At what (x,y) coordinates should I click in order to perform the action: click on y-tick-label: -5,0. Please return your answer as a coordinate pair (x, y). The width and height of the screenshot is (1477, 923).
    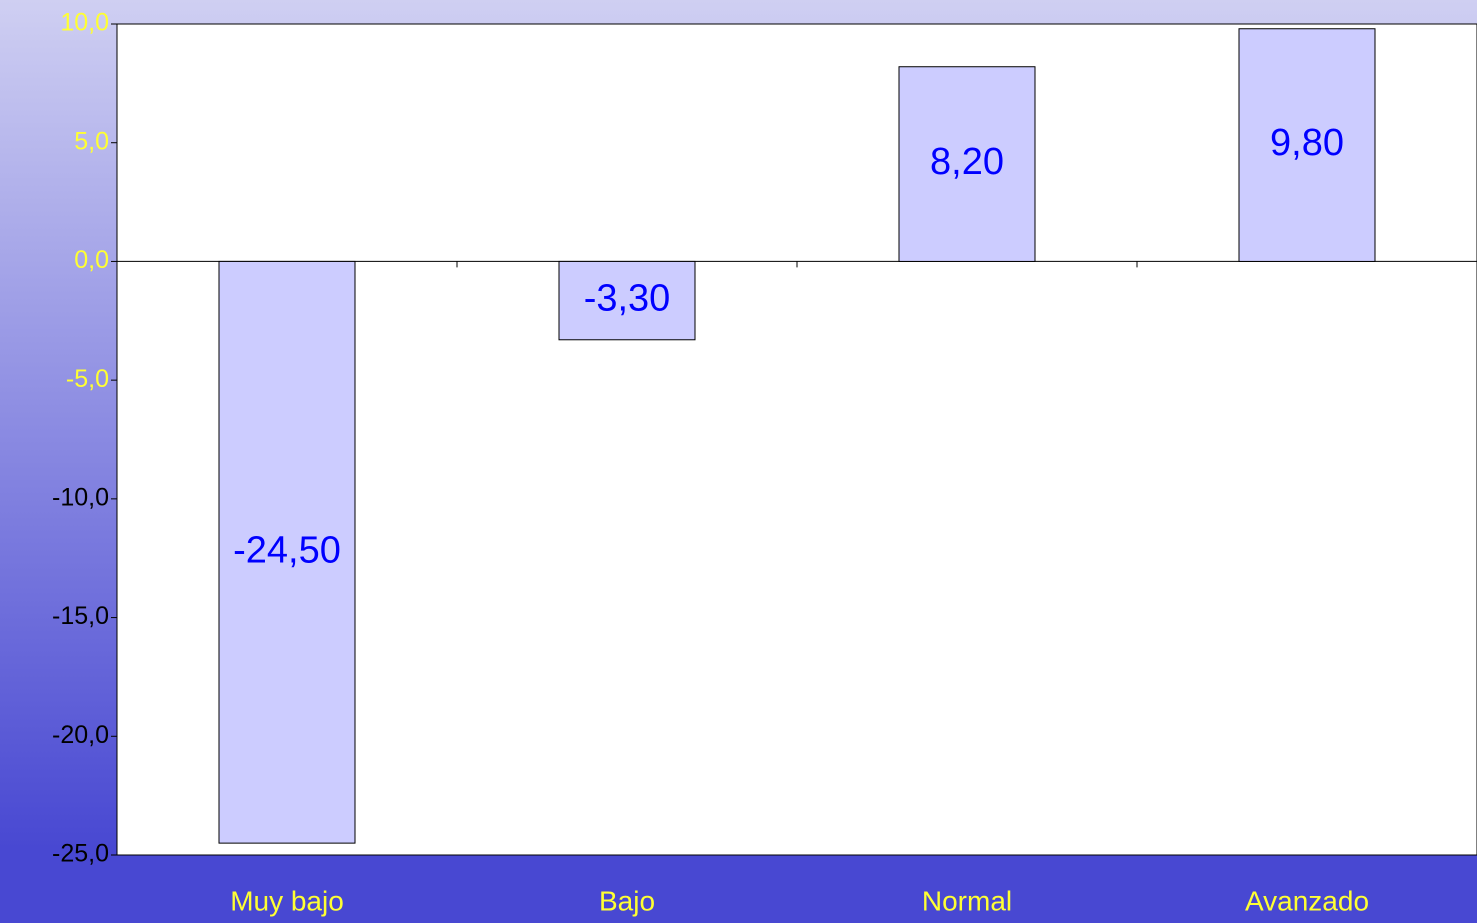
    Looking at the image, I should click on (87, 379).